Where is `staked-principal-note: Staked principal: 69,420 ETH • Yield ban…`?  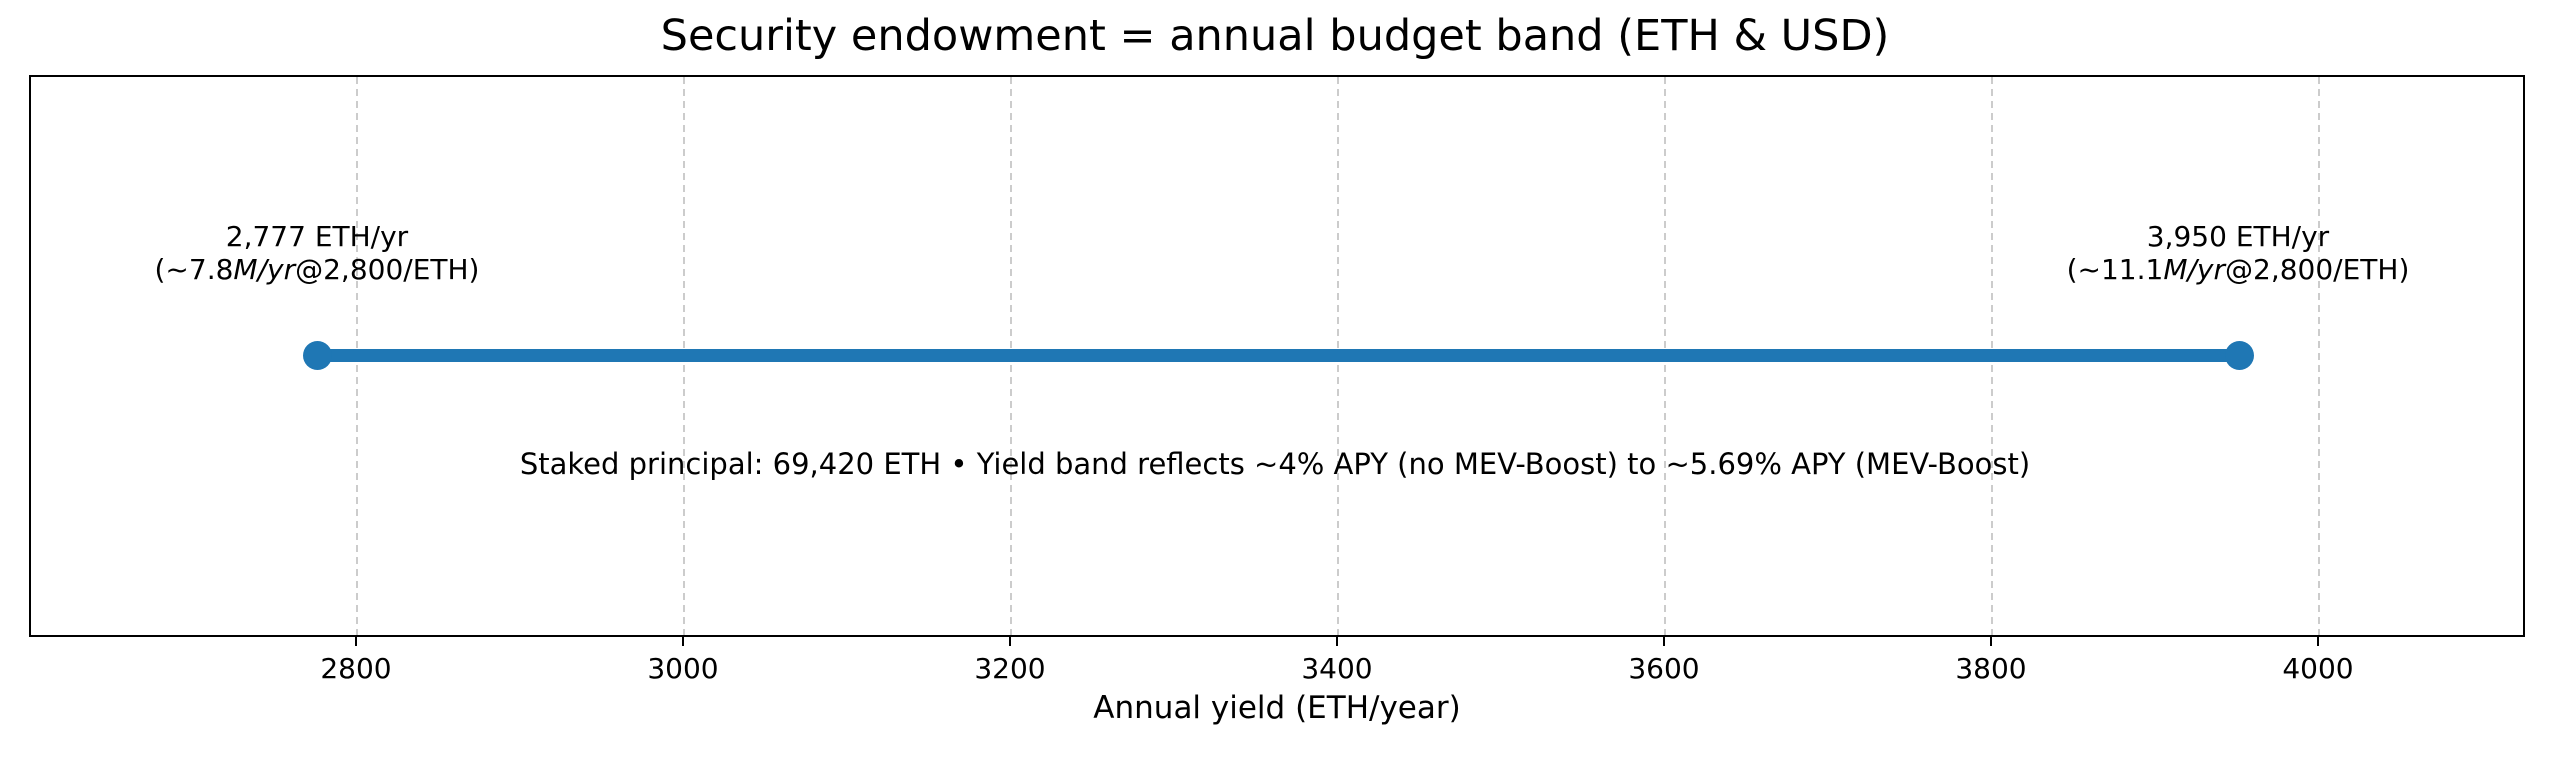 staked-principal-note: Staked principal: 69,420 ETH • Yield ban… is located at coordinates (1275, 464).